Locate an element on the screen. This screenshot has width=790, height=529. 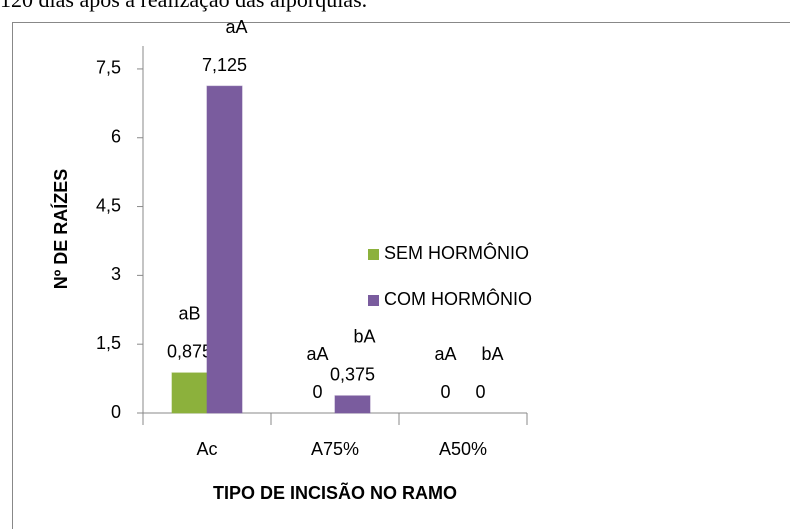
y-tick-label: 6 is located at coordinates (116, 137).